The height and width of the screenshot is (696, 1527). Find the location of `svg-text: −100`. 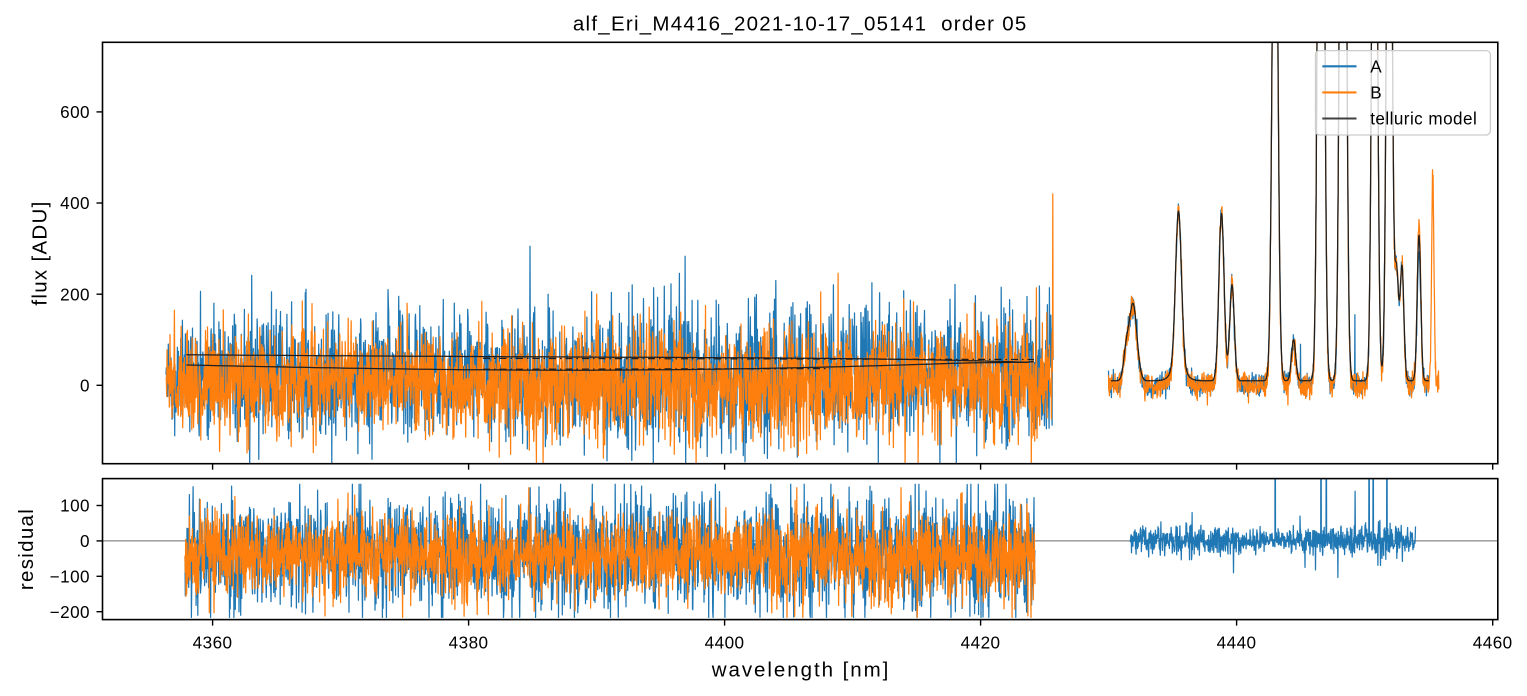

svg-text: −100 is located at coordinates (70, 576).